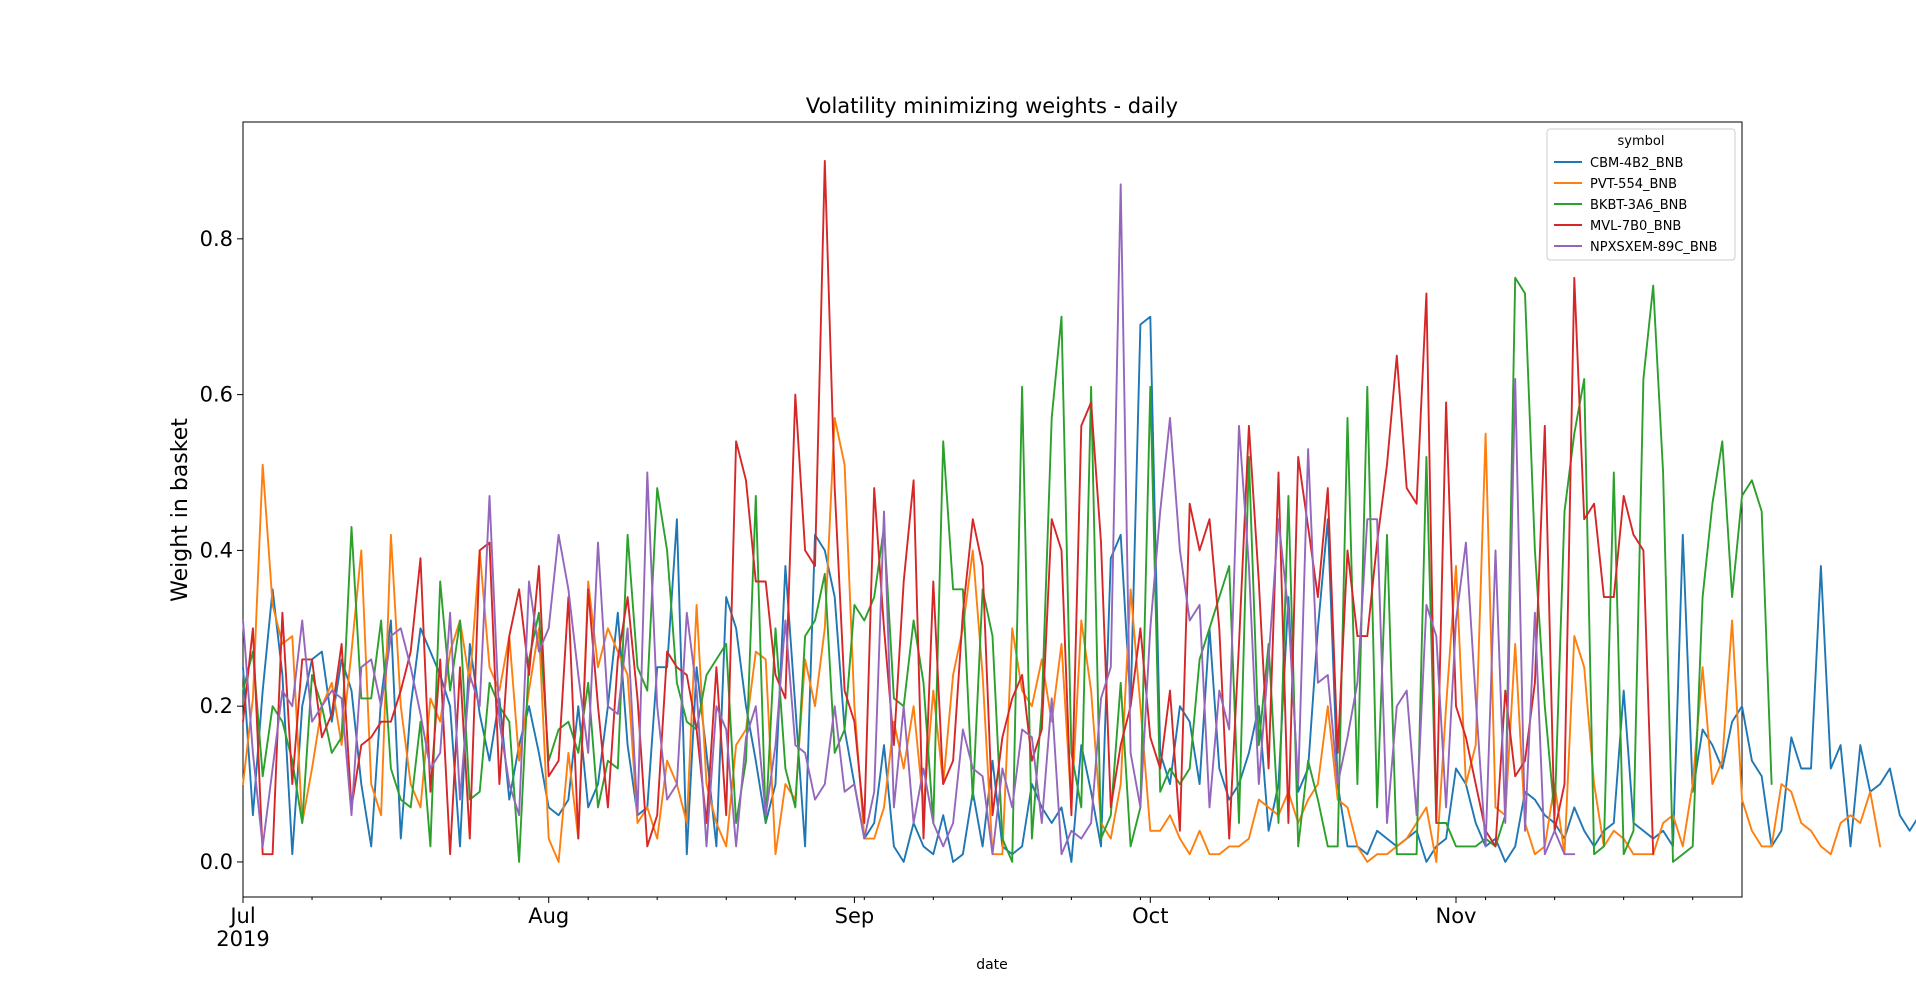 The image size is (1916, 1003). I want to click on x-axis: Jul Aug Sep Oct Nov 2019, so click(955, 924).